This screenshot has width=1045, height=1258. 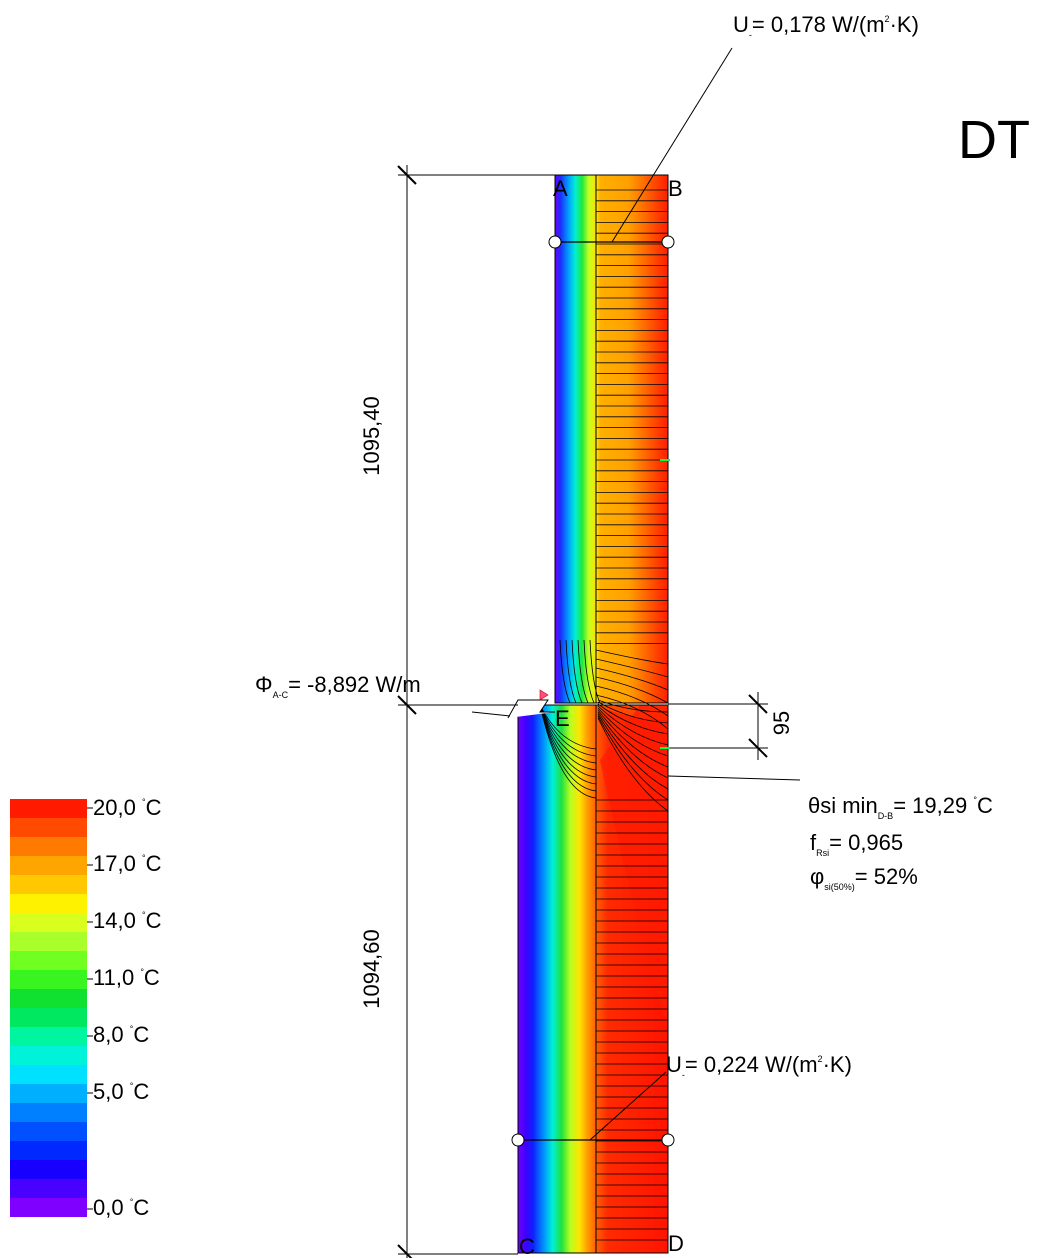 What do you see at coordinates (826, 26) in the screenshot?
I see `u-upper-value: U-= 0,178 W/(m2·K)` at bounding box center [826, 26].